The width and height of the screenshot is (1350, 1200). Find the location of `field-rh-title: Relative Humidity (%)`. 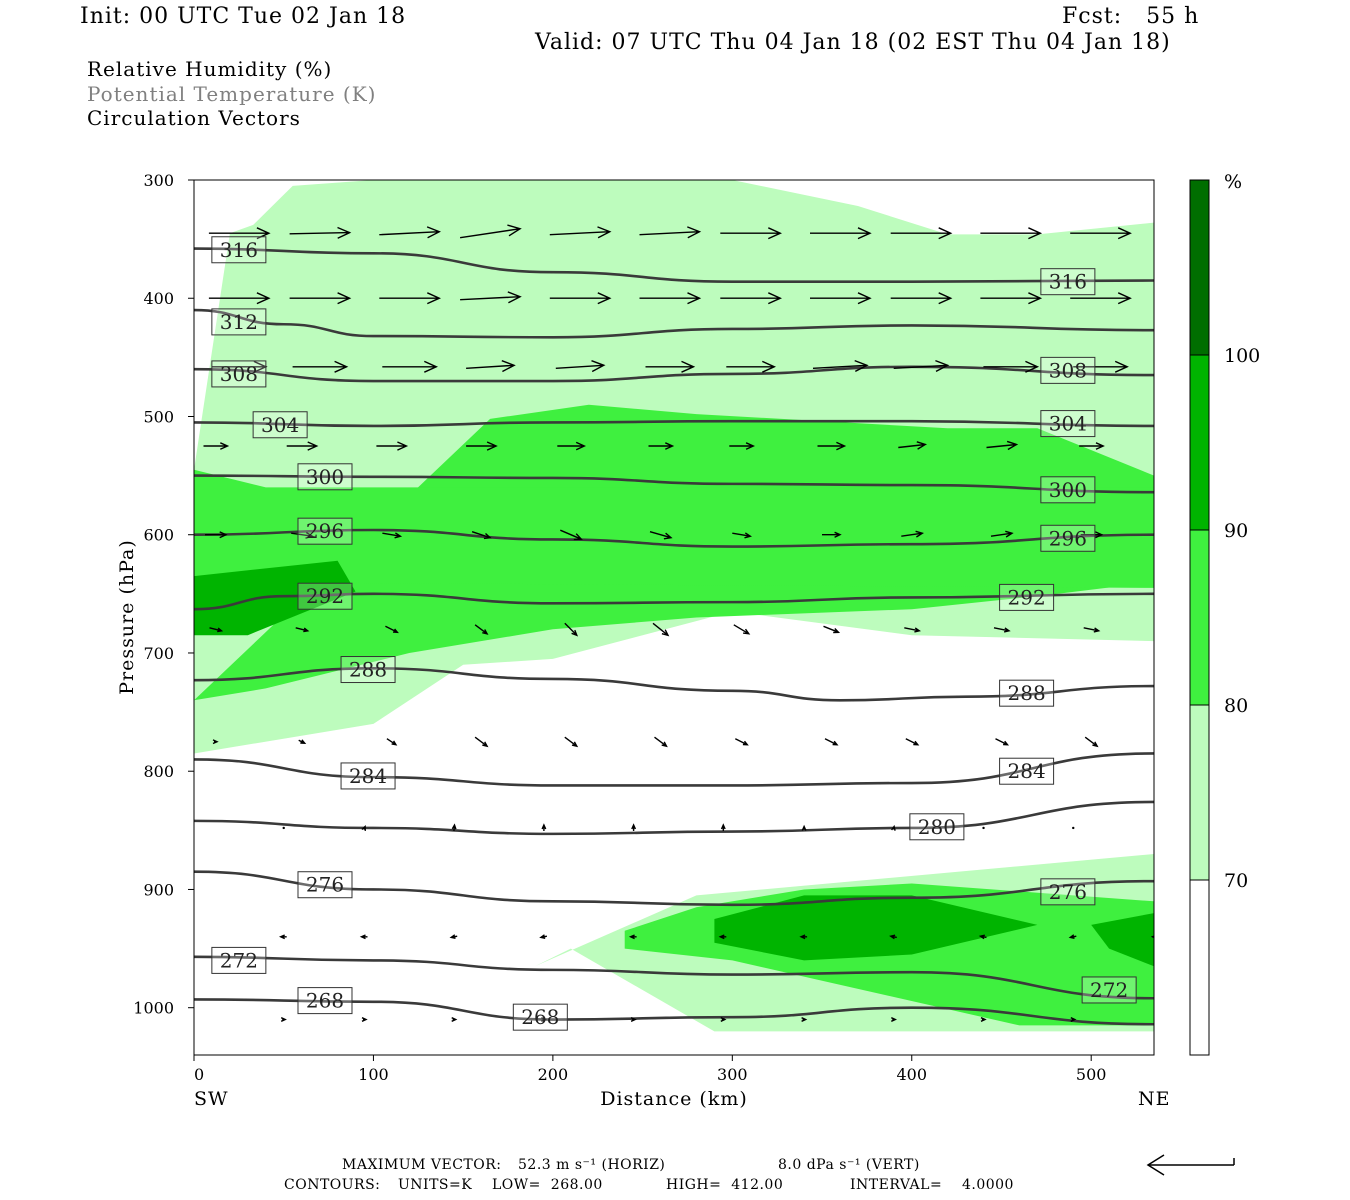

field-rh-title: Relative Humidity (%) is located at coordinates (210, 69).